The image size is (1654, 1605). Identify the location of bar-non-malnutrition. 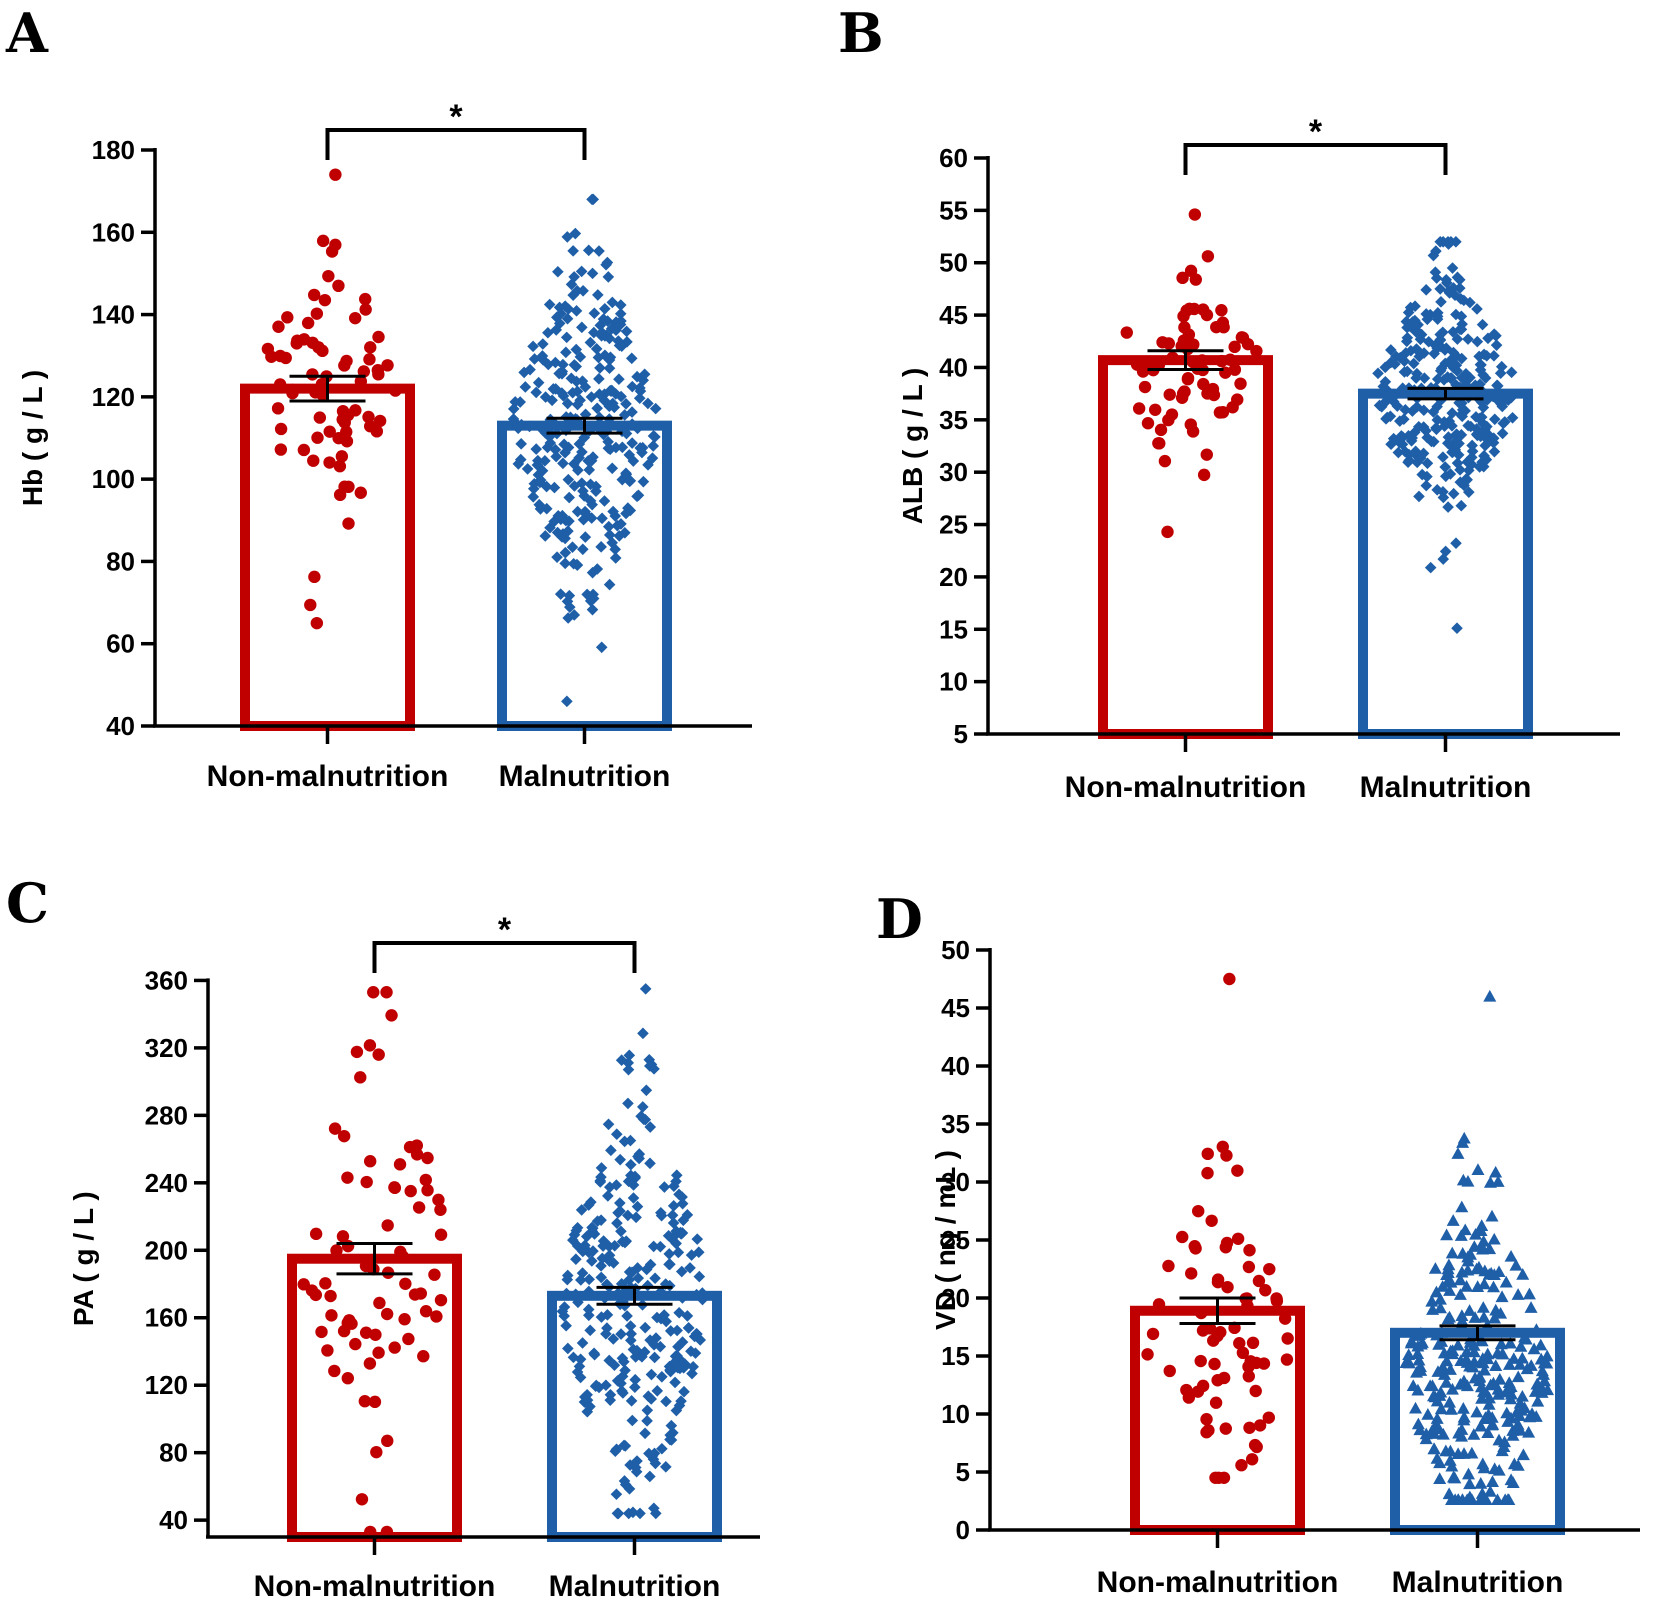
(327, 557).